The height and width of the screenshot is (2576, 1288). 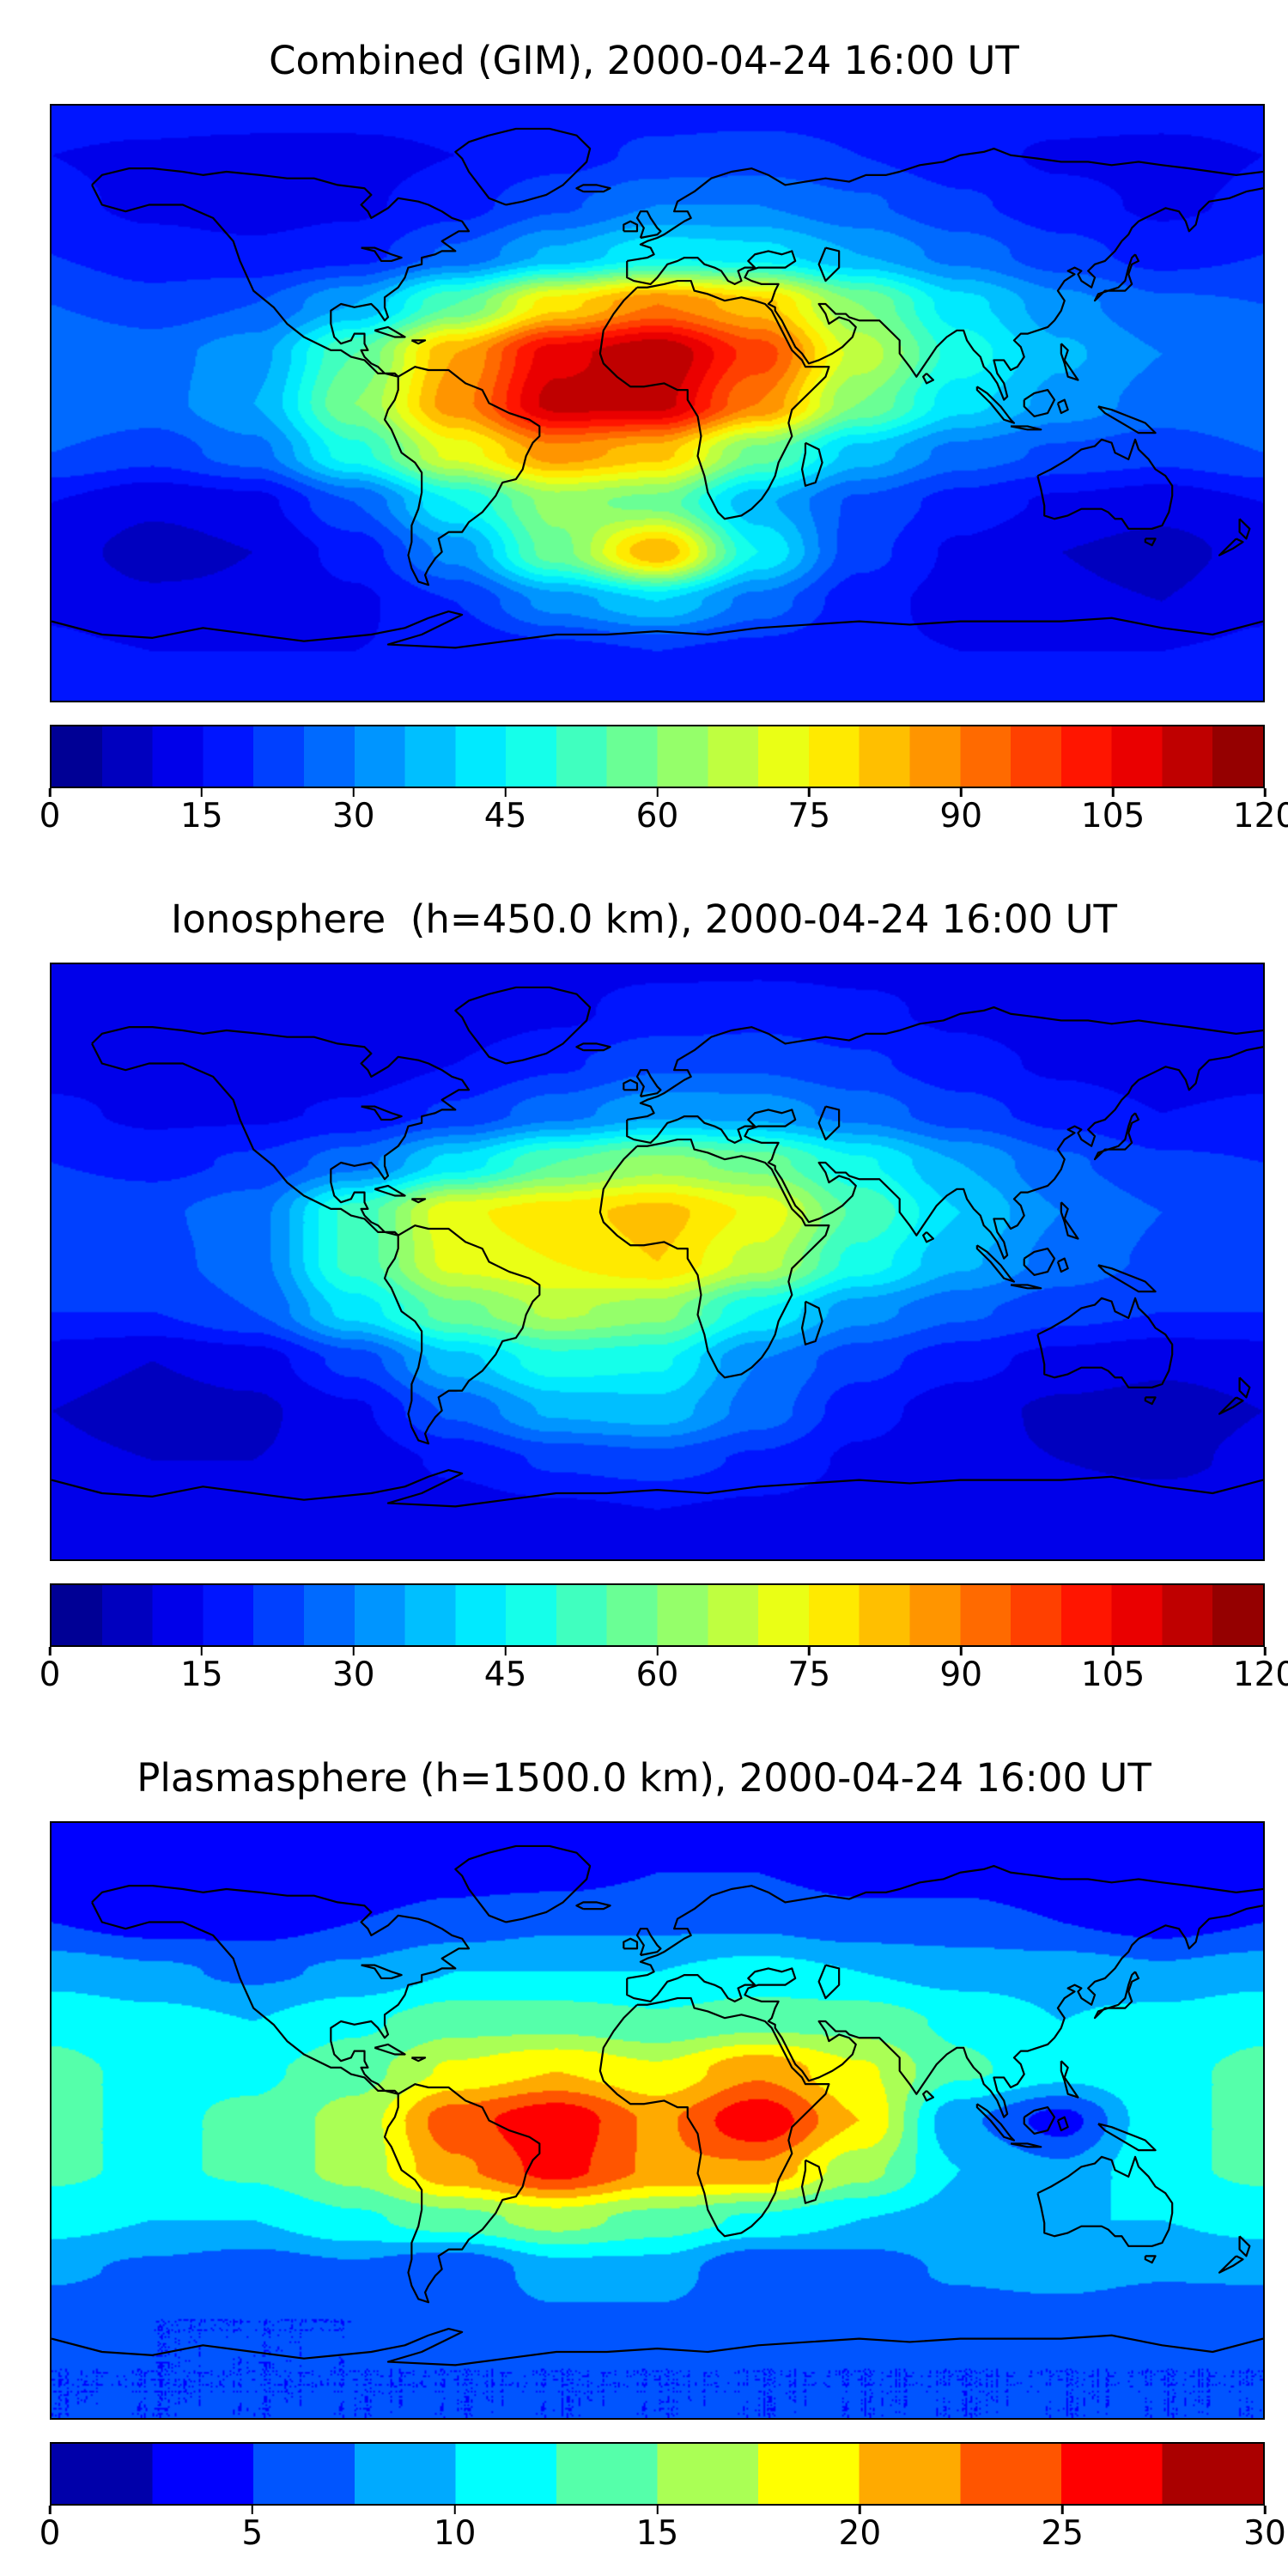 I want to click on colorbar-plasmasphere, so click(x=658, y=2474).